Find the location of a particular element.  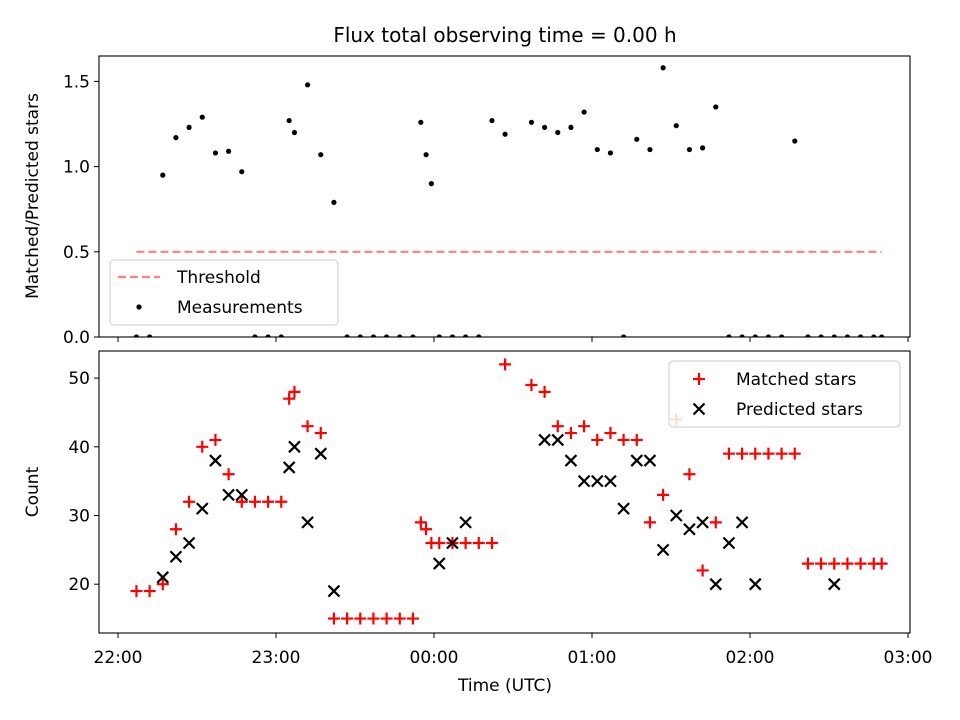

y-axis-label: Matched/Predicted stars is located at coordinates (33, 196).